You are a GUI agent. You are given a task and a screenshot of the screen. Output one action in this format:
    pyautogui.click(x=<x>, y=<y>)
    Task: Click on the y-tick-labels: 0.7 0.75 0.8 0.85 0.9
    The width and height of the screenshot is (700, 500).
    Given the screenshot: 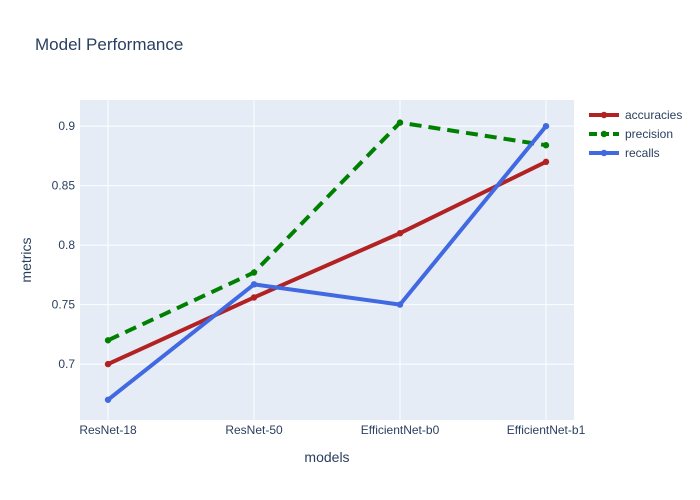 What is the action you would take?
    pyautogui.click(x=64, y=245)
    